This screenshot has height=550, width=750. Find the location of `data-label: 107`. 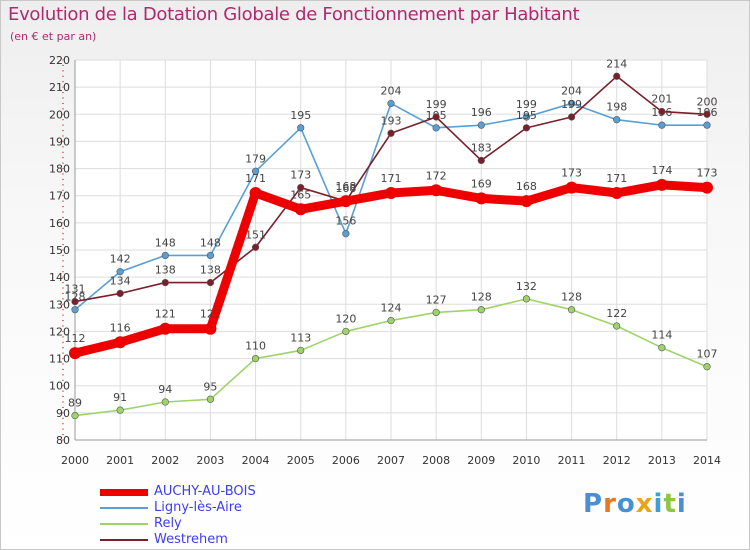

data-label: 107 is located at coordinates (707, 354).